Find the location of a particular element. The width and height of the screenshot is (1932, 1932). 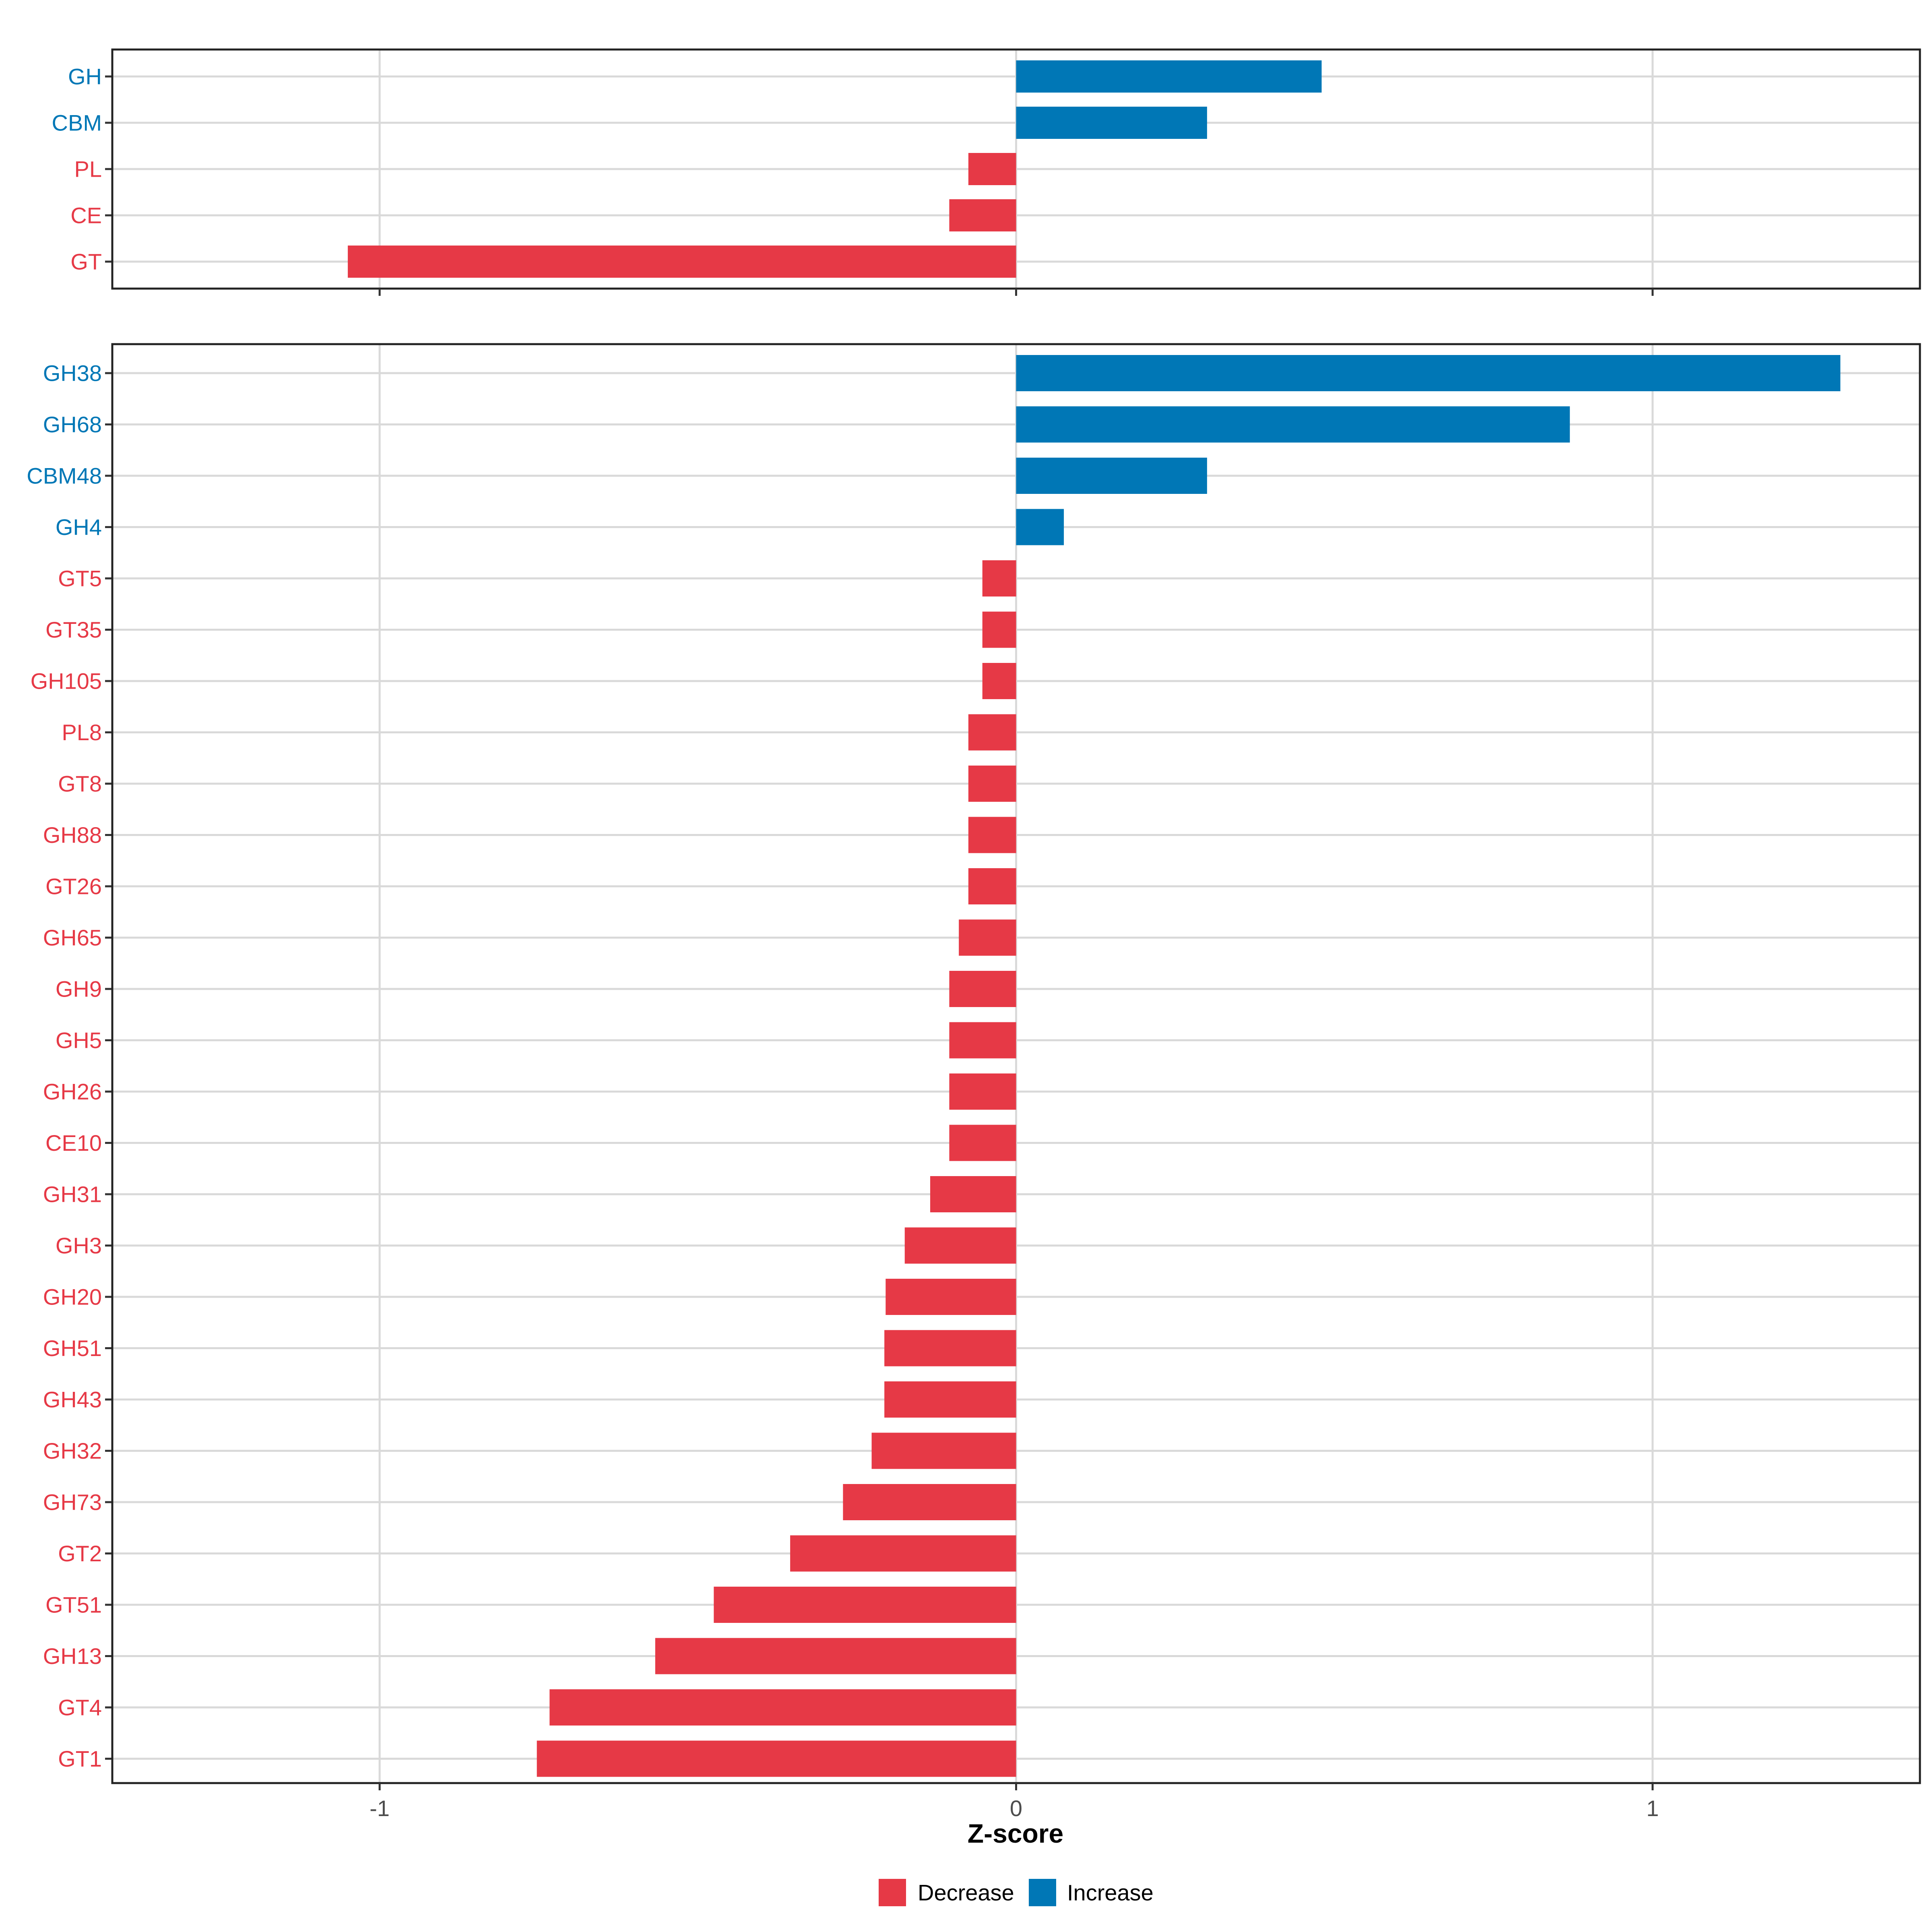

bar-gt2 is located at coordinates (903, 1553).